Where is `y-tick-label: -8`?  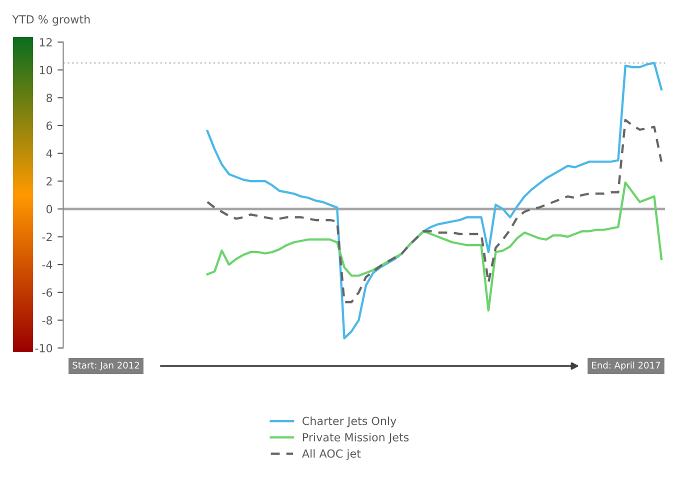
y-tick-label: -8 is located at coordinates (47, 320).